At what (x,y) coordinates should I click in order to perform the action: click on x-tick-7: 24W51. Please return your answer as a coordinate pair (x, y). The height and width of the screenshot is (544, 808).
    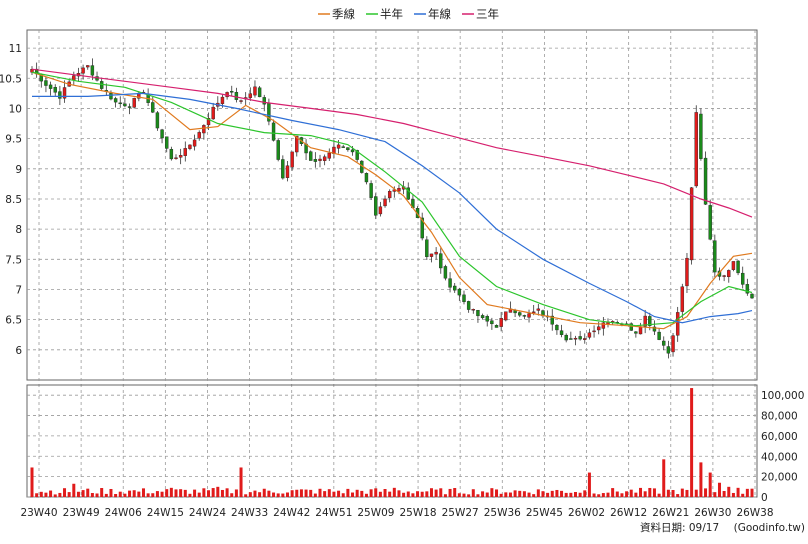
    Looking at the image, I should click on (333, 513).